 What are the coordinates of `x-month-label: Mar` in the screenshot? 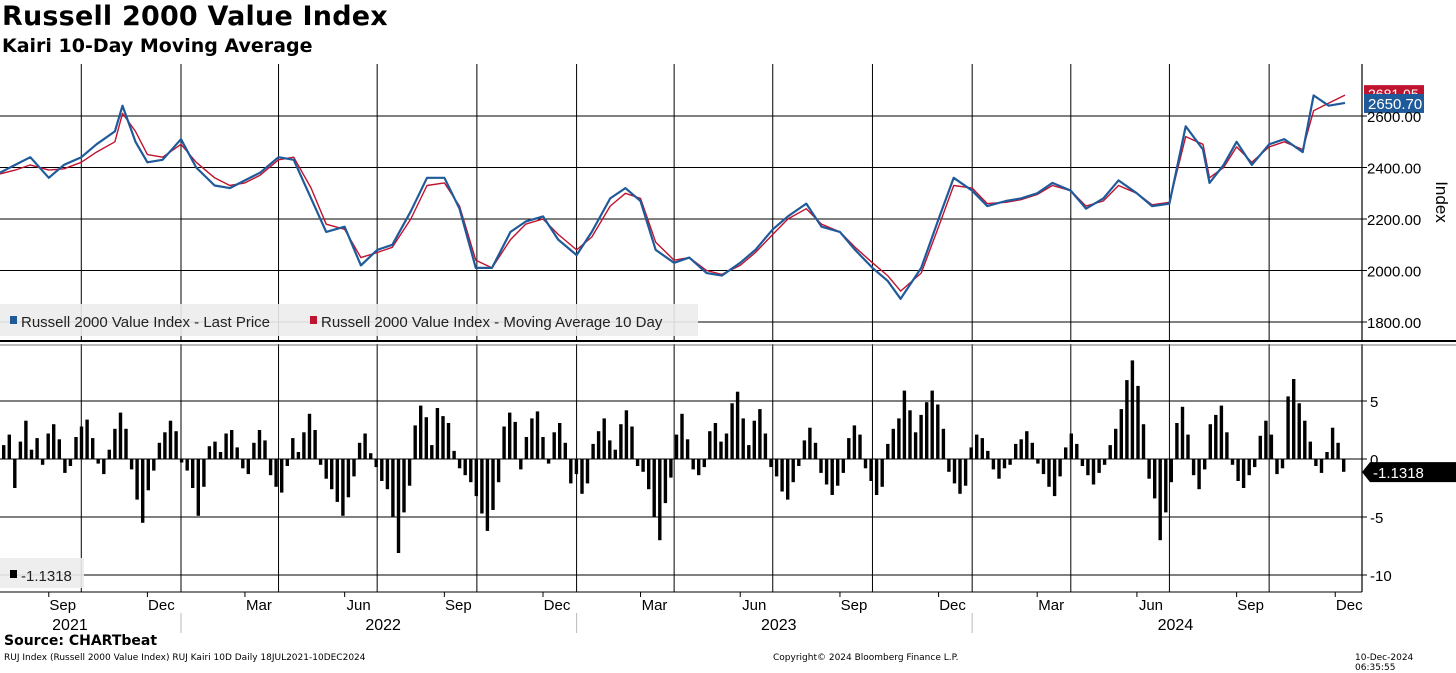 It's located at (259, 605).